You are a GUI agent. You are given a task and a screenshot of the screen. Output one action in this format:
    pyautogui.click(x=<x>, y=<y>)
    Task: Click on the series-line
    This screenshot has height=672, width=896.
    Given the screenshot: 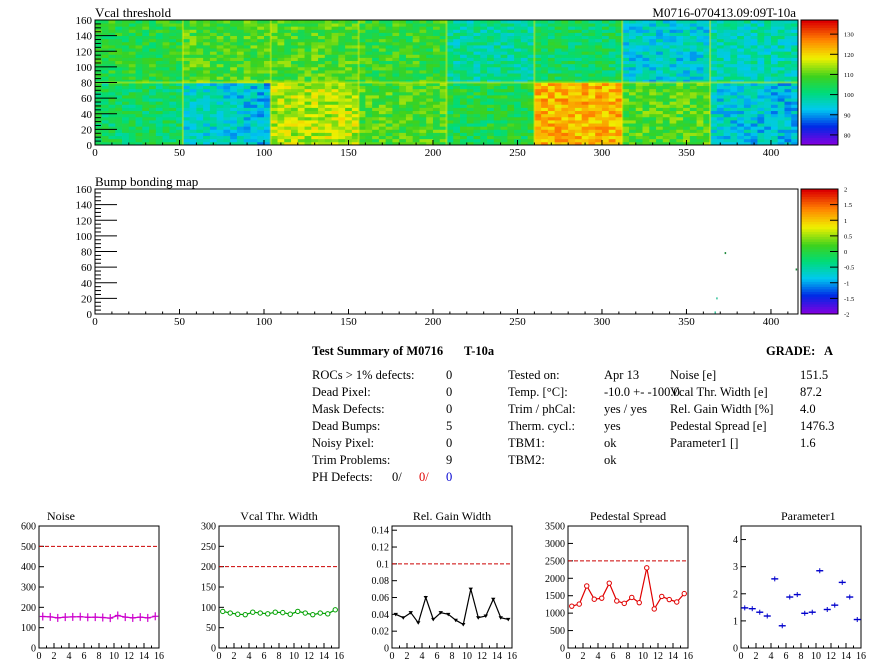 What is the action you would take?
    pyautogui.click(x=628, y=589)
    